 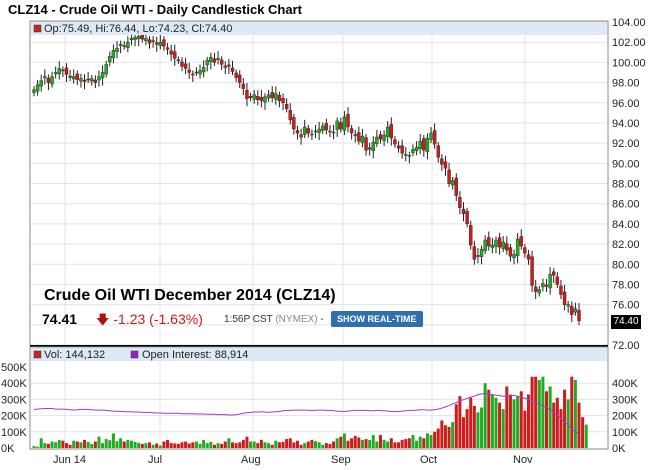 What do you see at coordinates (626, 322) in the screenshot?
I see `last-price-tag: 74.40` at bounding box center [626, 322].